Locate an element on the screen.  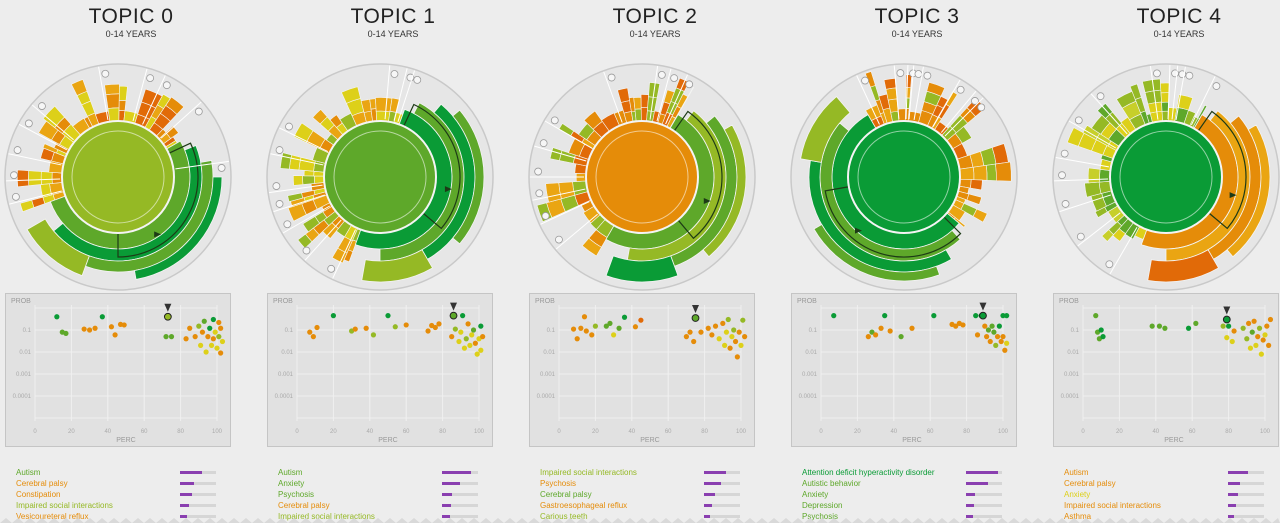
legend-item: Asthma is located at coordinates (1171, 516).